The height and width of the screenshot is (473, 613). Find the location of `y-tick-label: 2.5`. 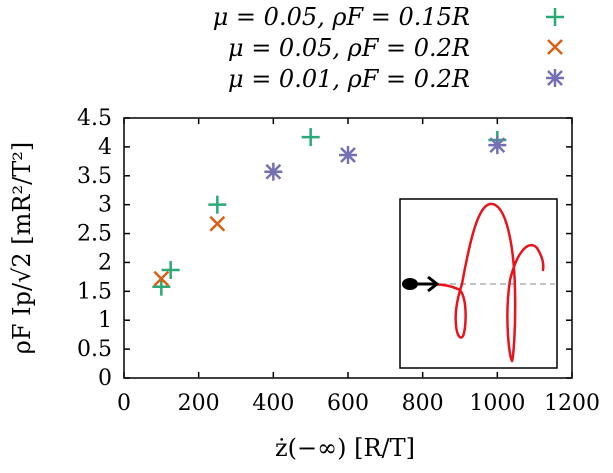

y-tick-label: 2.5 is located at coordinates (94, 234).